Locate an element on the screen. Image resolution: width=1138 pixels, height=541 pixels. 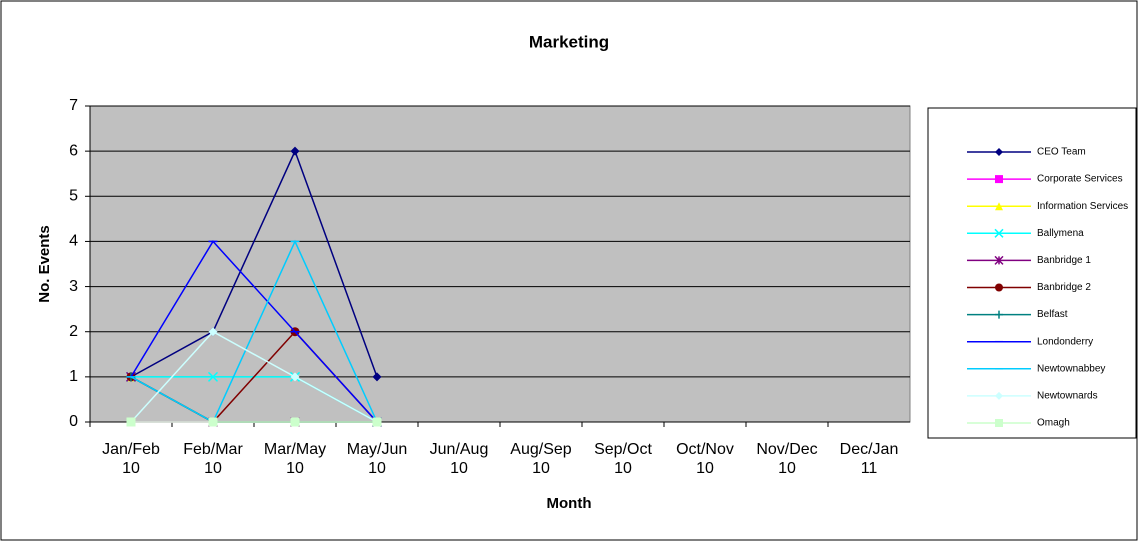
x-tick-label: Nov/Dec 10 is located at coordinates (787, 459).